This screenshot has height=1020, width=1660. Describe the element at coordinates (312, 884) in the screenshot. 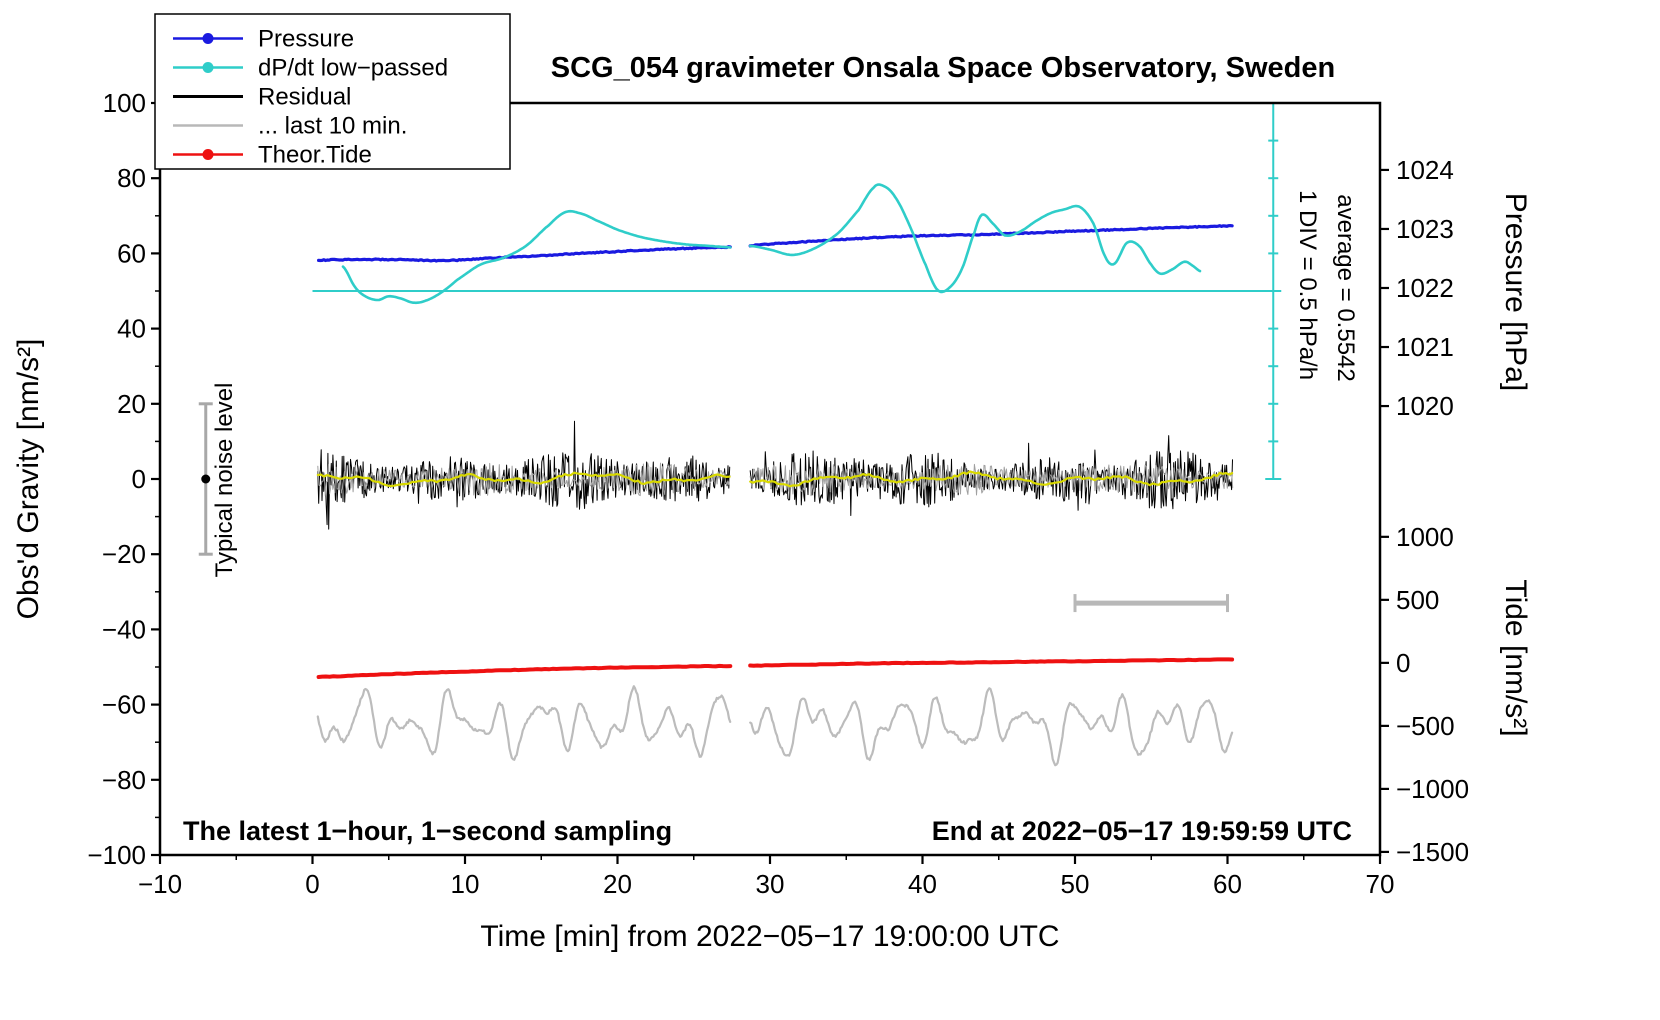

I see `x-tick-label: 0` at that location.